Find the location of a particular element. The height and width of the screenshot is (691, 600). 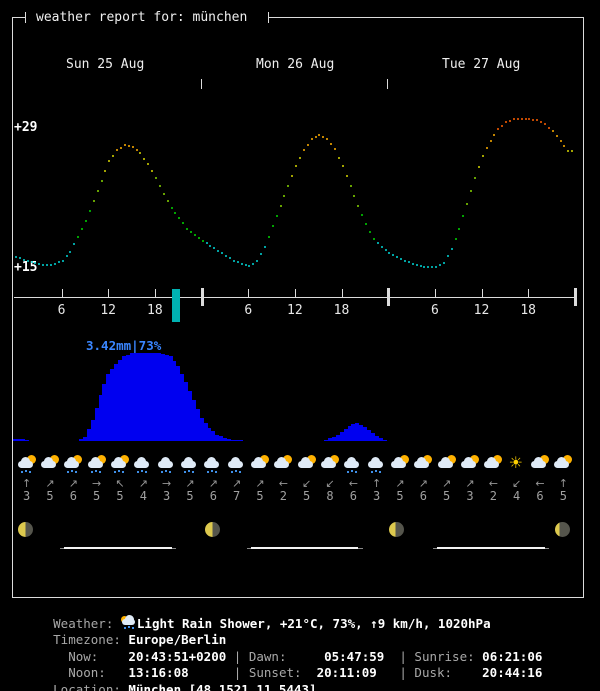

wind-direction-arrow: ↖ is located at coordinates (120, 483).